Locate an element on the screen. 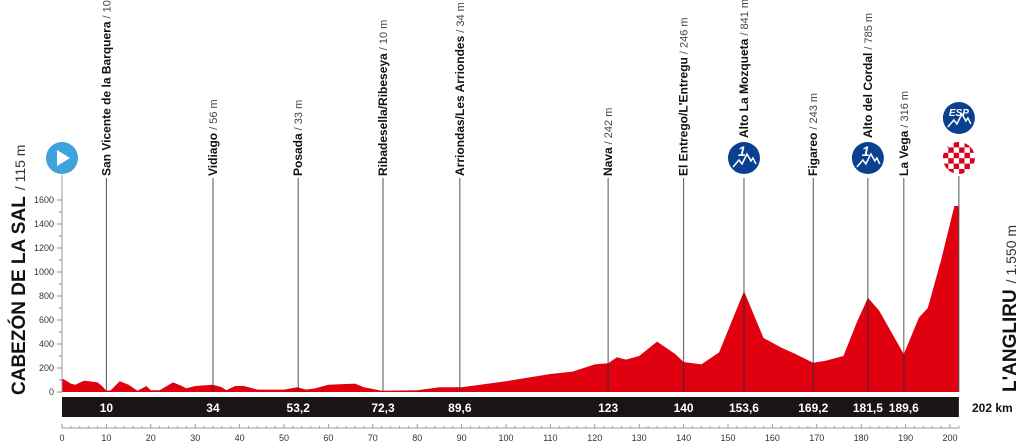  waypoint-label: Vidiago / 56 m is located at coordinates (213, 137).